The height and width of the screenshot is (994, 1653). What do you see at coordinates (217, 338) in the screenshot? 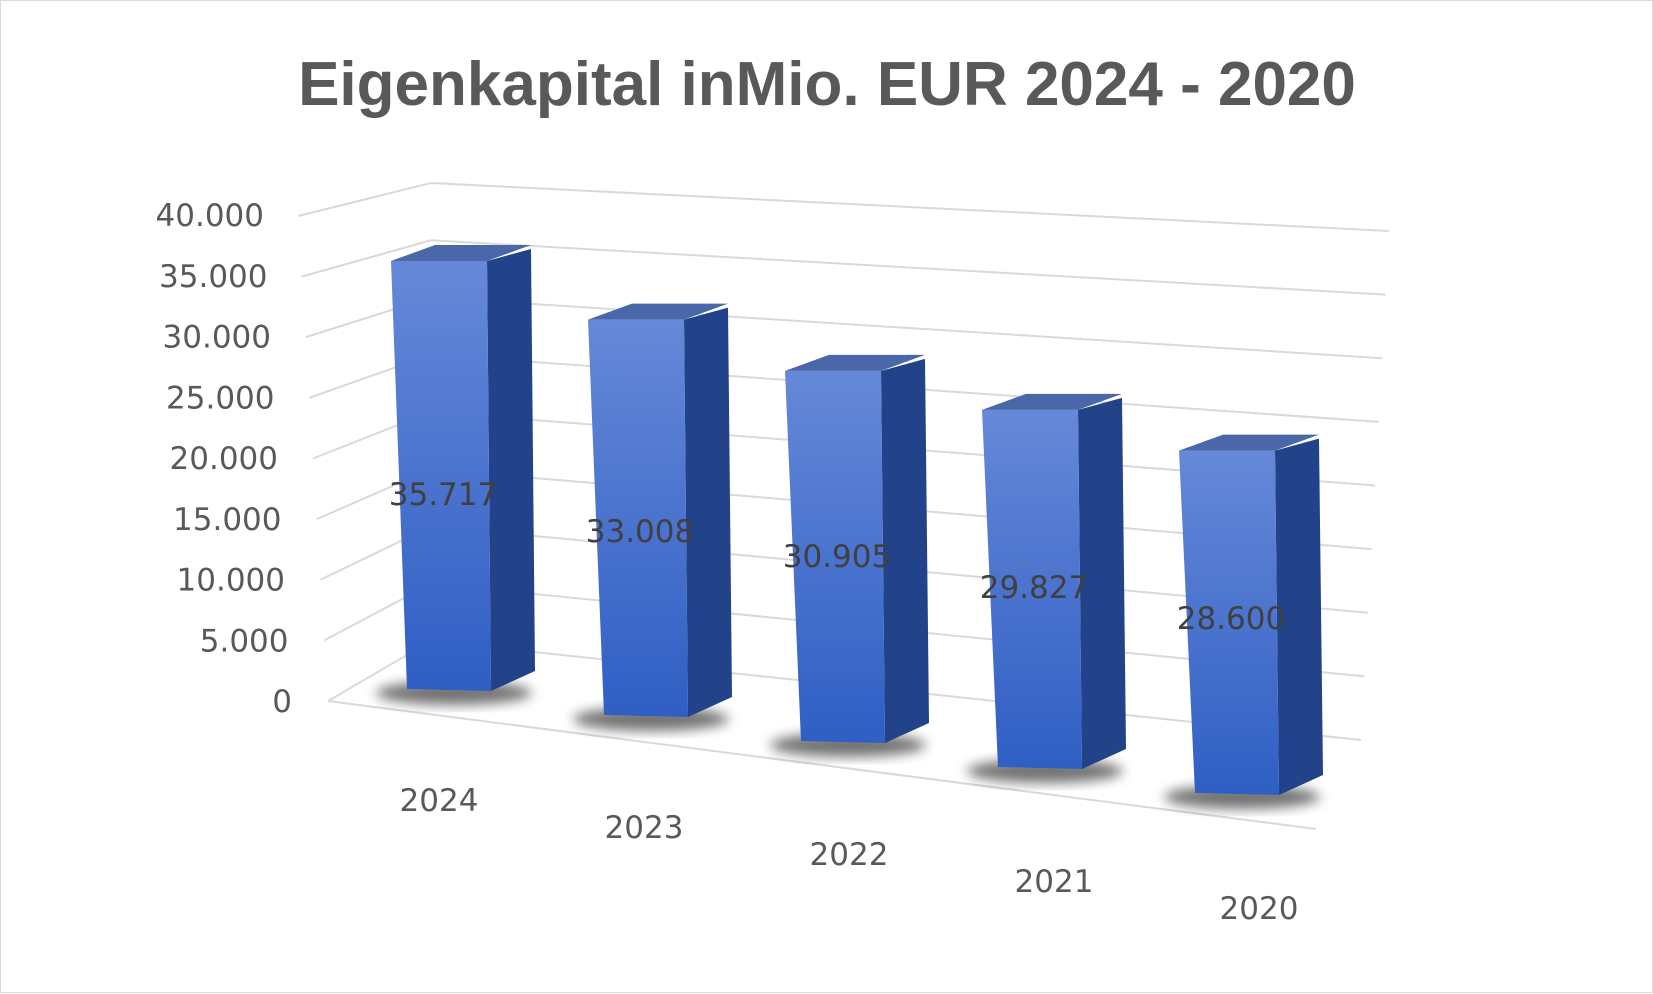
I see `y-tick-label: 30.000` at bounding box center [217, 338].